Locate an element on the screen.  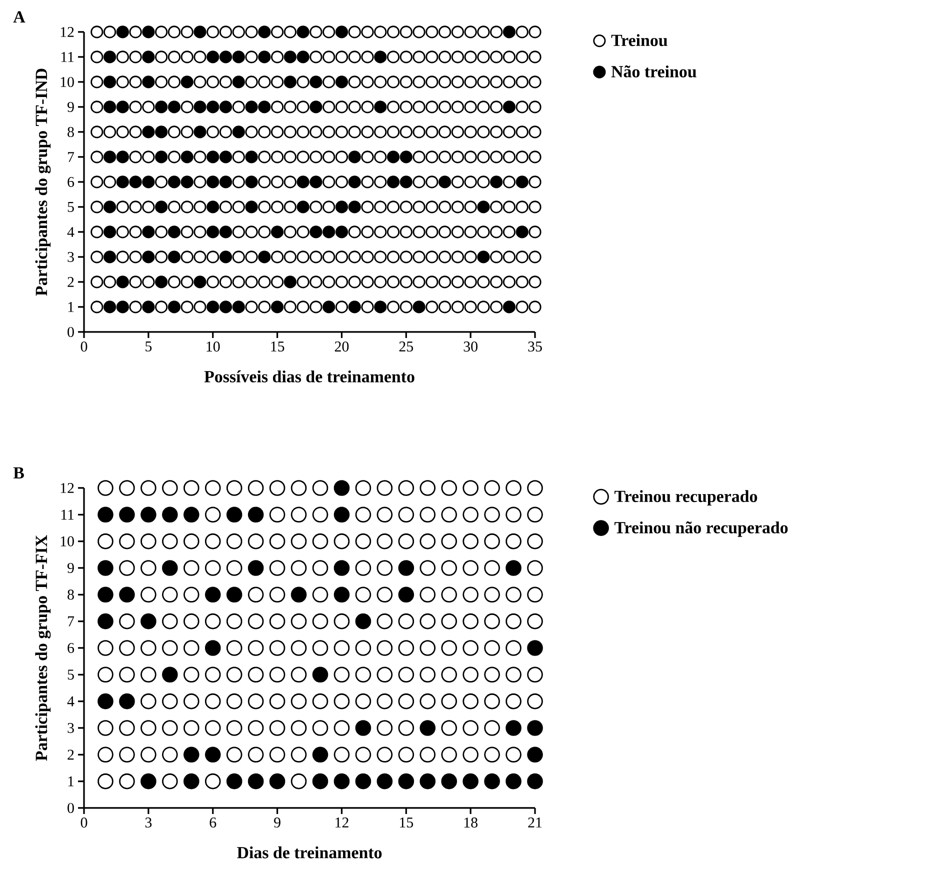
legend-label: Não treinou is located at coordinates (653, 71).